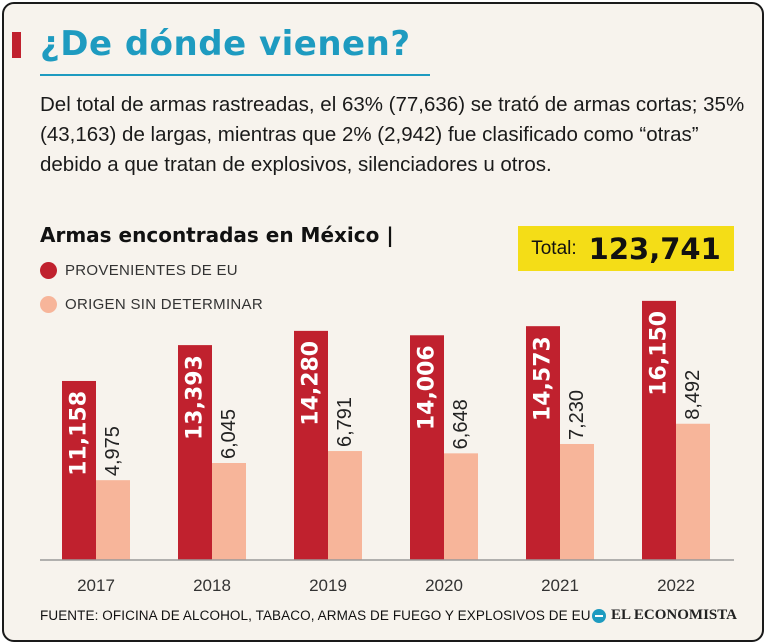 The width and height of the screenshot is (768, 644). I want to click on legend-item-eu: PROVENIENTES DE EU, so click(151, 270).